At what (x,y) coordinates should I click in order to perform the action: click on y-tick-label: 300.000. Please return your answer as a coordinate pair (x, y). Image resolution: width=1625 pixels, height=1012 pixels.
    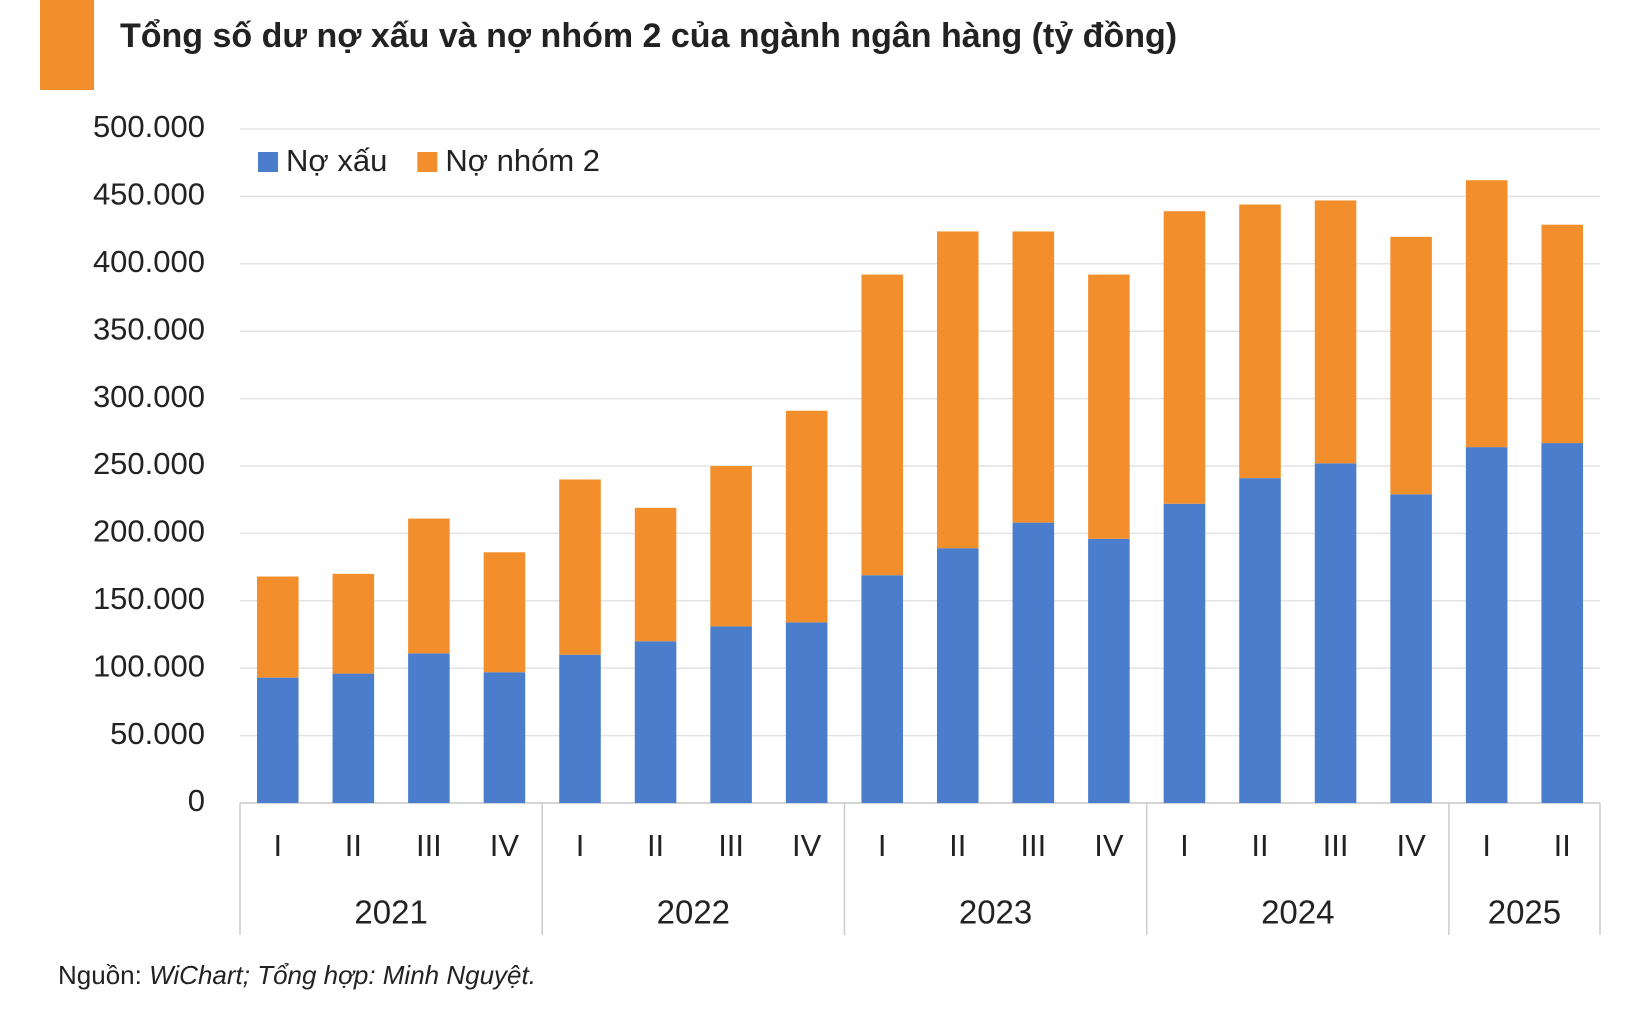
    Looking at the image, I should click on (149, 396).